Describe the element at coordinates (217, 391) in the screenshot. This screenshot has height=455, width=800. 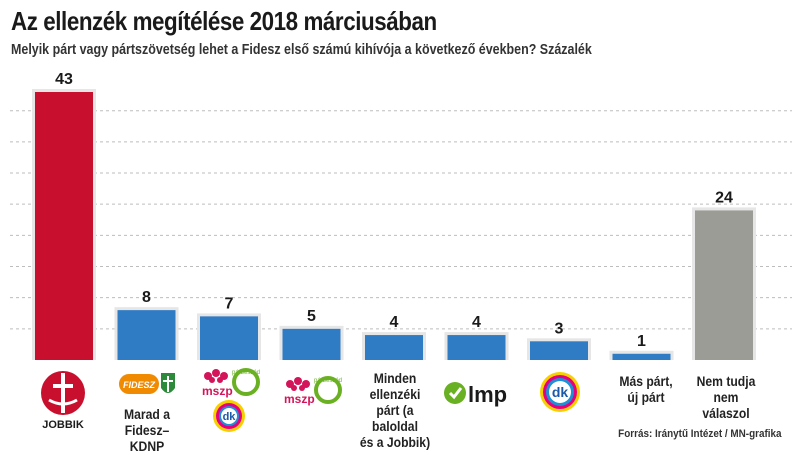
I see `mszp-logo-text: mszp` at that location.